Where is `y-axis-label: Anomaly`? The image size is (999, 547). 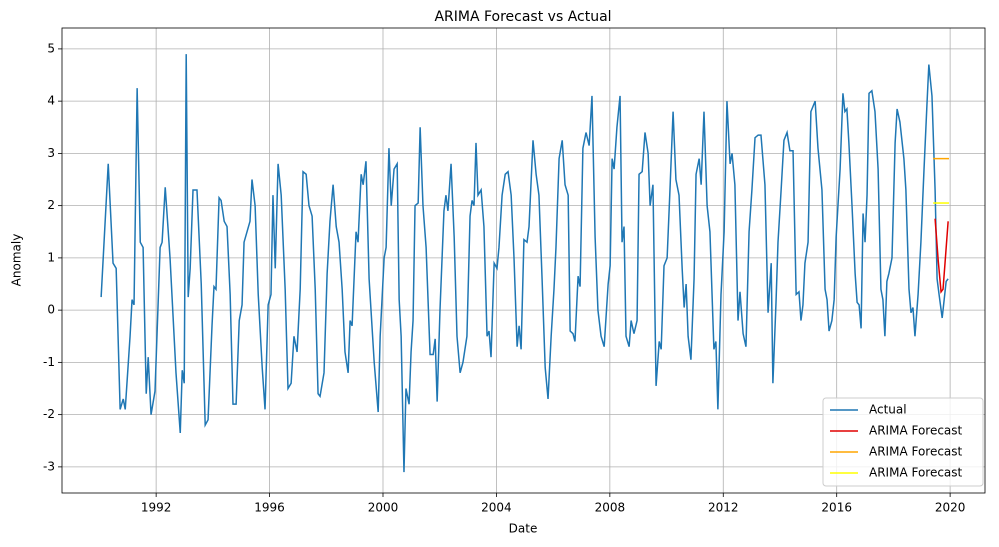 y-axis-label: Anomaly is located at coordinates (17, 260).